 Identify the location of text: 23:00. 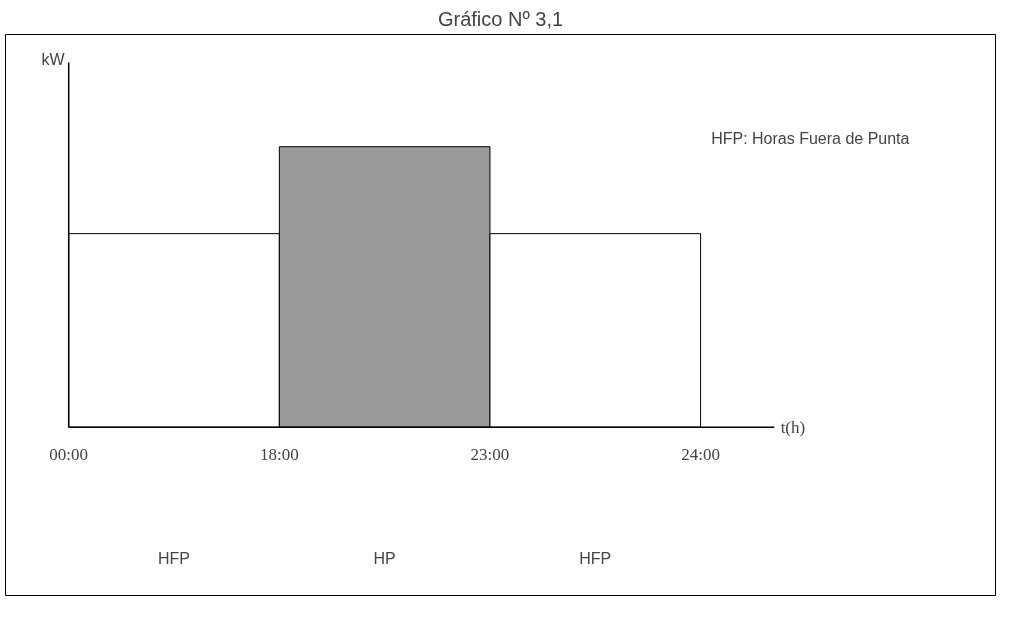
(490, 454).